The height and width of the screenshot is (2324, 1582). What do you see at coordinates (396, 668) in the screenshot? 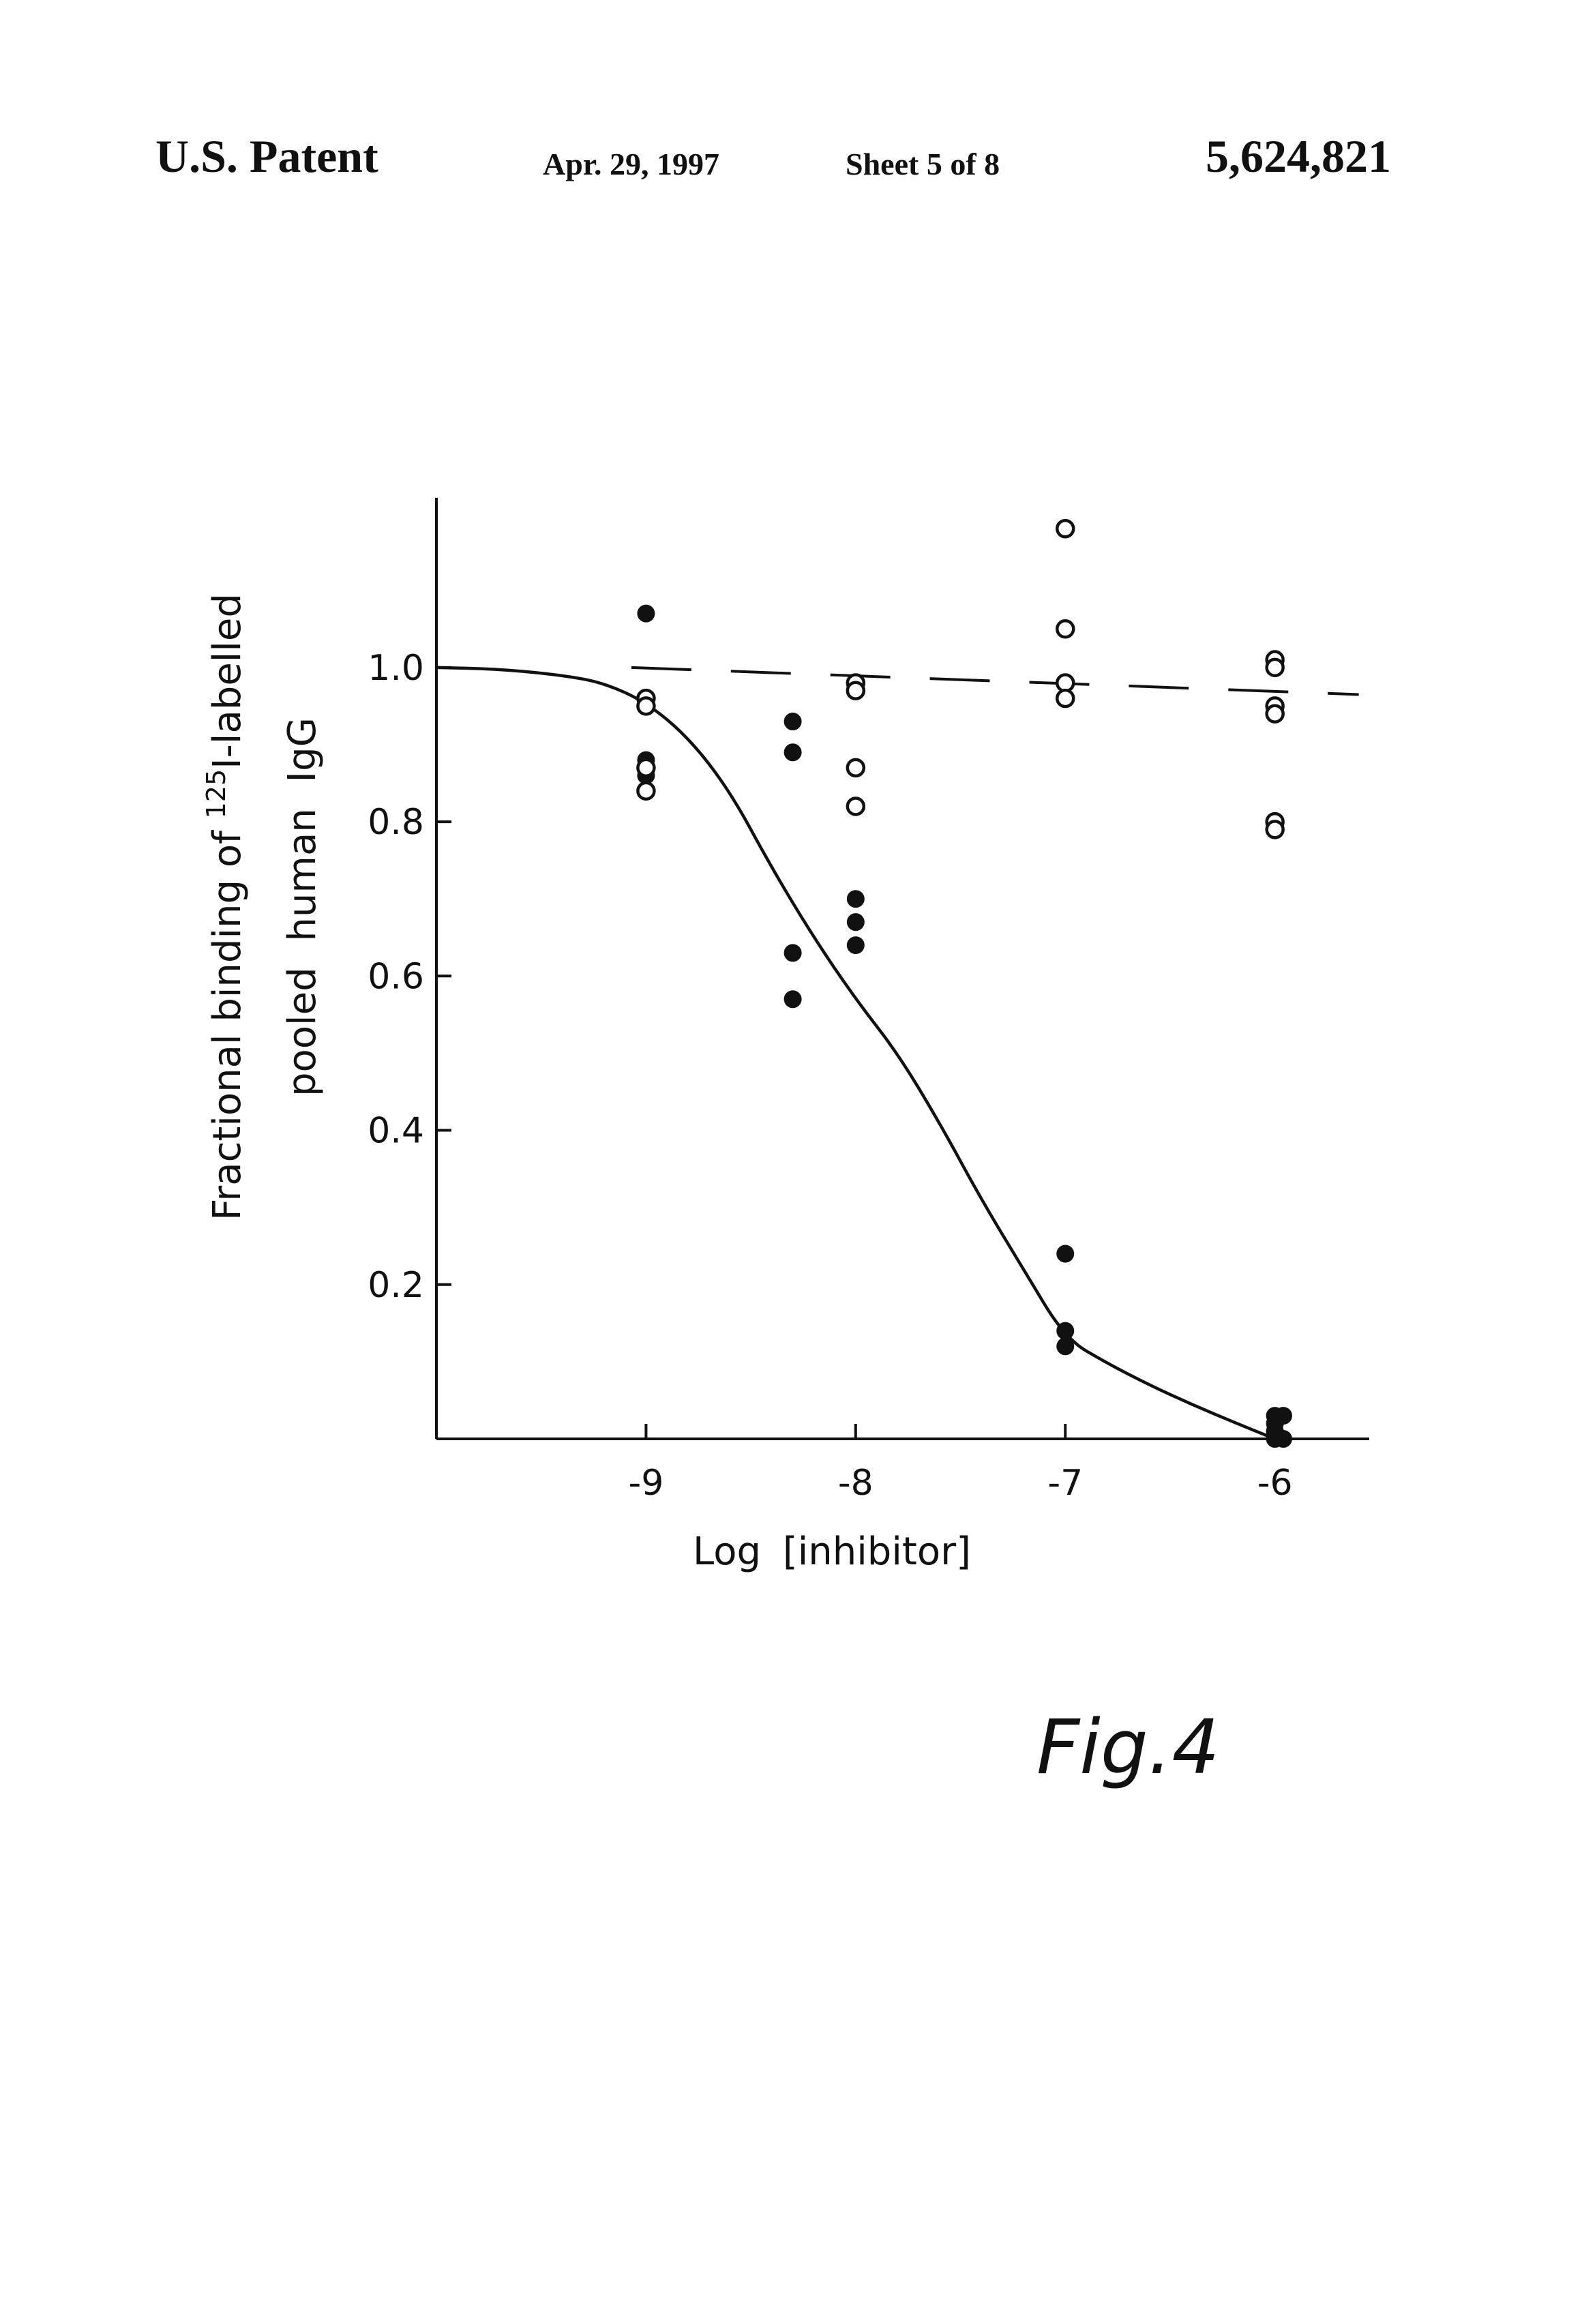
I see `y-tick-label: 1.0` at bounding box center [396, 668].